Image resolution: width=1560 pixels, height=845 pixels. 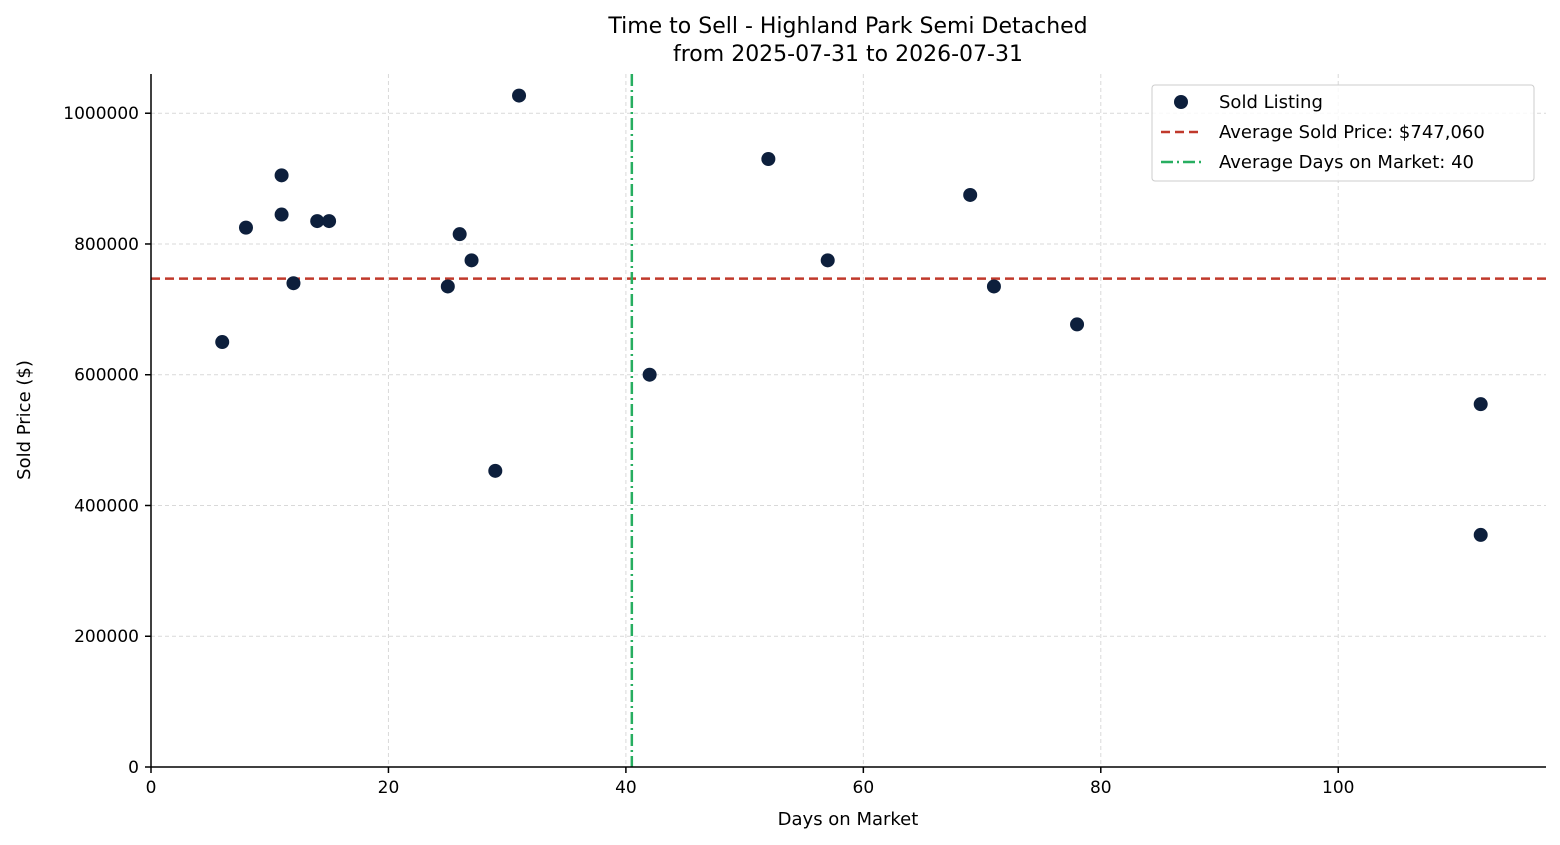 What do you see at coordinates (1352, 132) in the screenshot?
I see `legend-label-average-sold-price: Average Sold Price: $747,060` at bounding box center [1352, 132].